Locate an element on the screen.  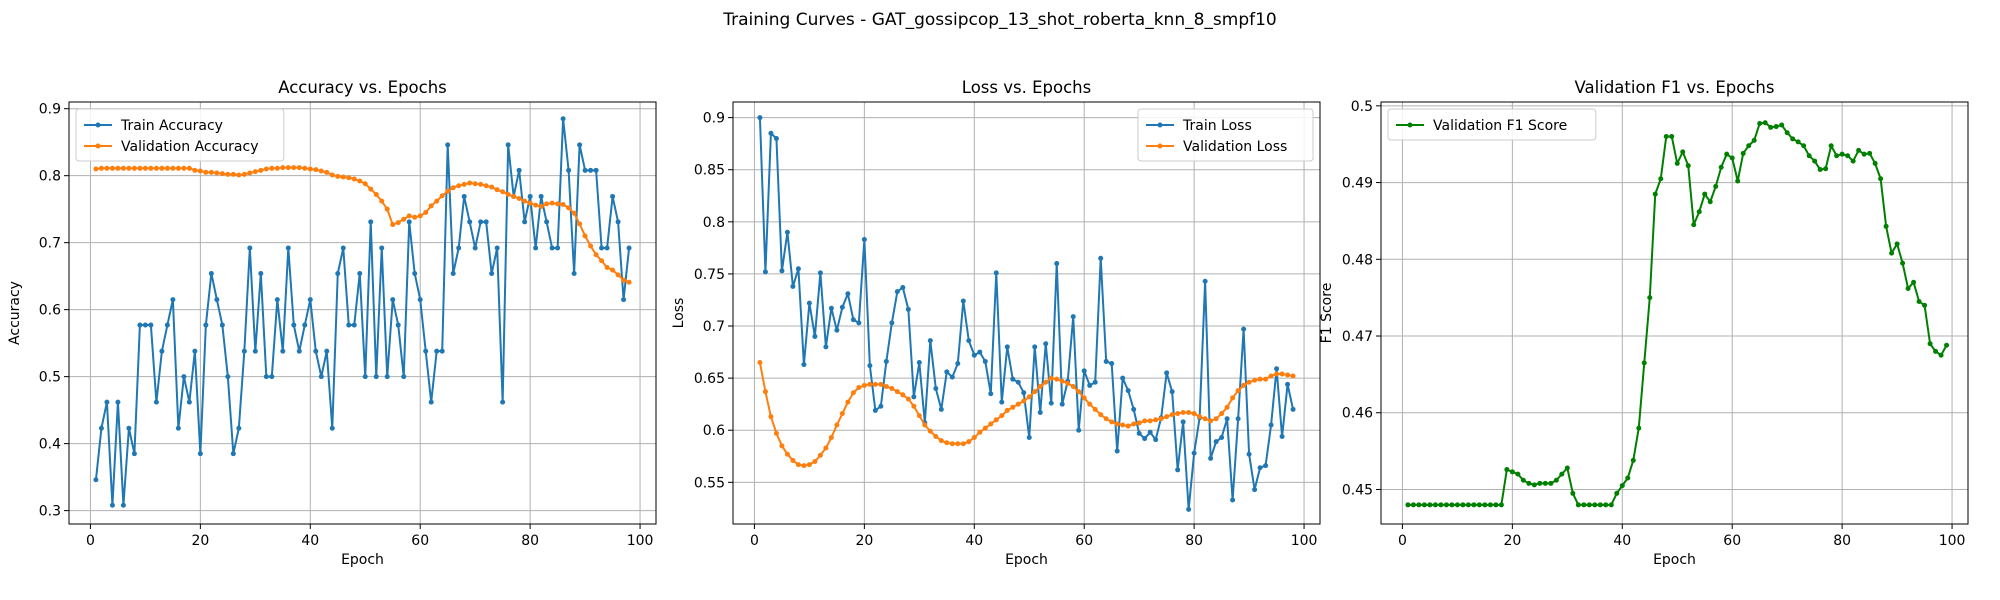
legend-marker is located at coordinates (98, 146).